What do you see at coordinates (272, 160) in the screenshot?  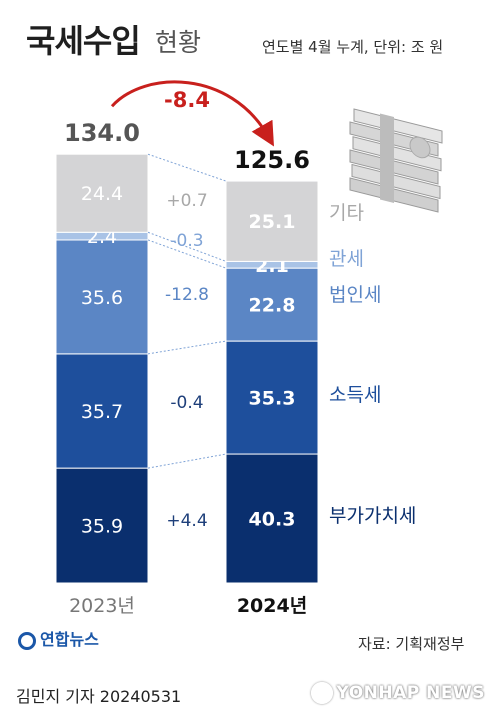 I see `total-value-label: 125.6` at bounding box center [272, 160].